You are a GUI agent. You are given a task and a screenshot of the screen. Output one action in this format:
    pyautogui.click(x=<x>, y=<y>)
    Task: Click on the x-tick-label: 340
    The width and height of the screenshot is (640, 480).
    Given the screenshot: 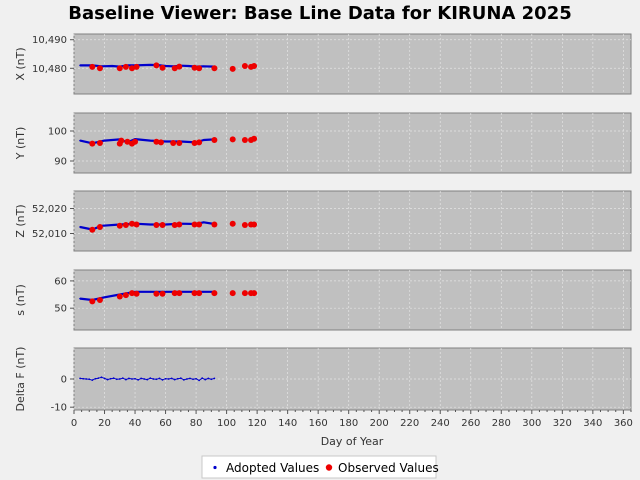 What is the action you would take?
    pyautogui.click(x=592, y=423)
    